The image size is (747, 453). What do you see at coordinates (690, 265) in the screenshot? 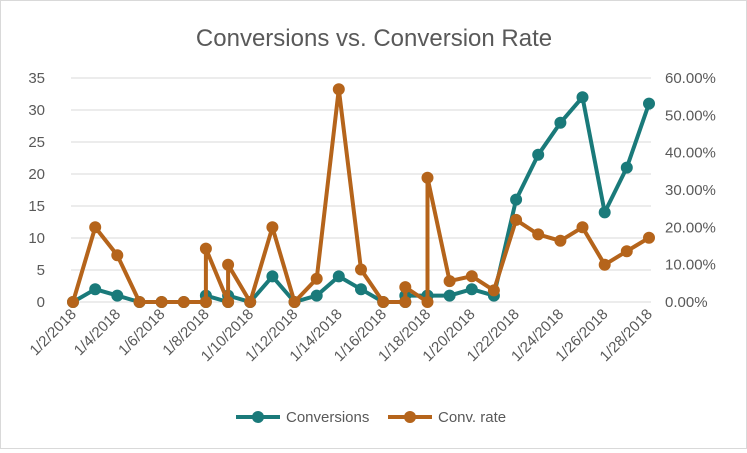
I see `right-tick-label: 10.00%` at bounding box center [690, 265].